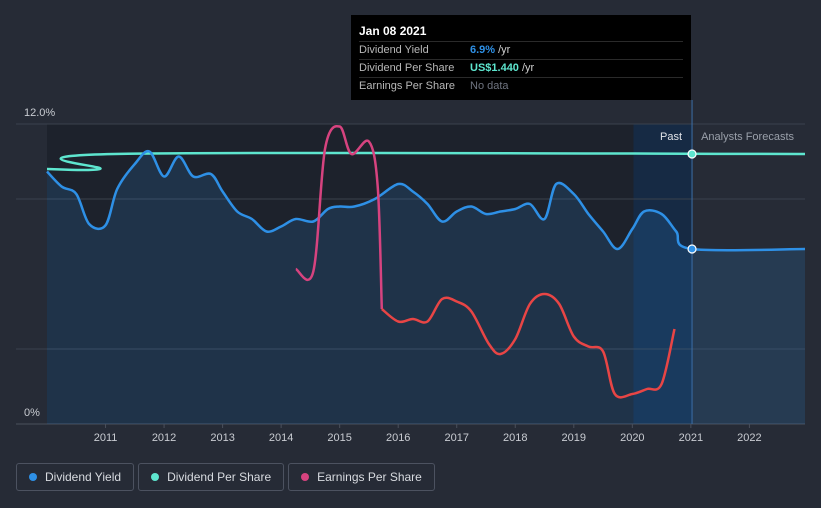 Image resolution: width=821 pixels, height=508 pixels. I want to click on tooltip-row-dividend-per-share: Dividend Per Share US$1.440 /yr, so click(521, 68).